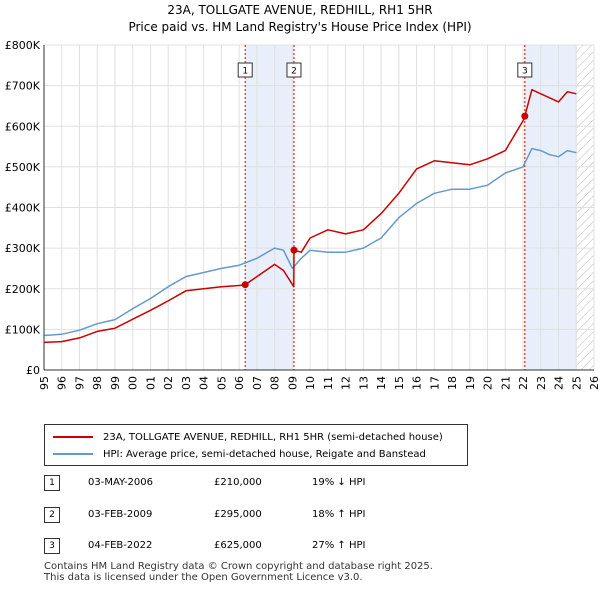  Describe the element at coordinates (186, 383) in the screenshot. I see `x-tick-label: 2003` at that location.